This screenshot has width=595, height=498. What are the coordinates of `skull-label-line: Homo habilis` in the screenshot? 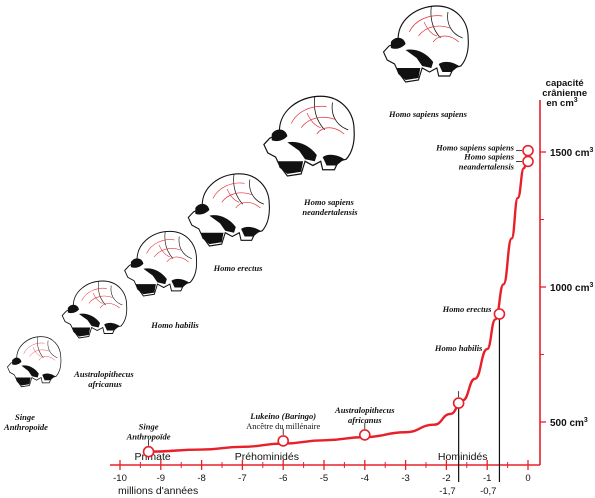 It's located at (174, 325).